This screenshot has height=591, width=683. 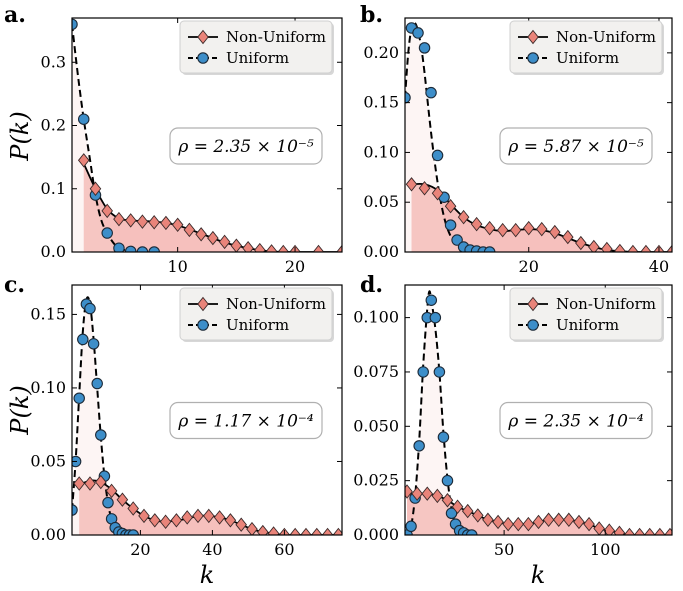 I want to click on panel-letter: d., so click(x=371, y=285).